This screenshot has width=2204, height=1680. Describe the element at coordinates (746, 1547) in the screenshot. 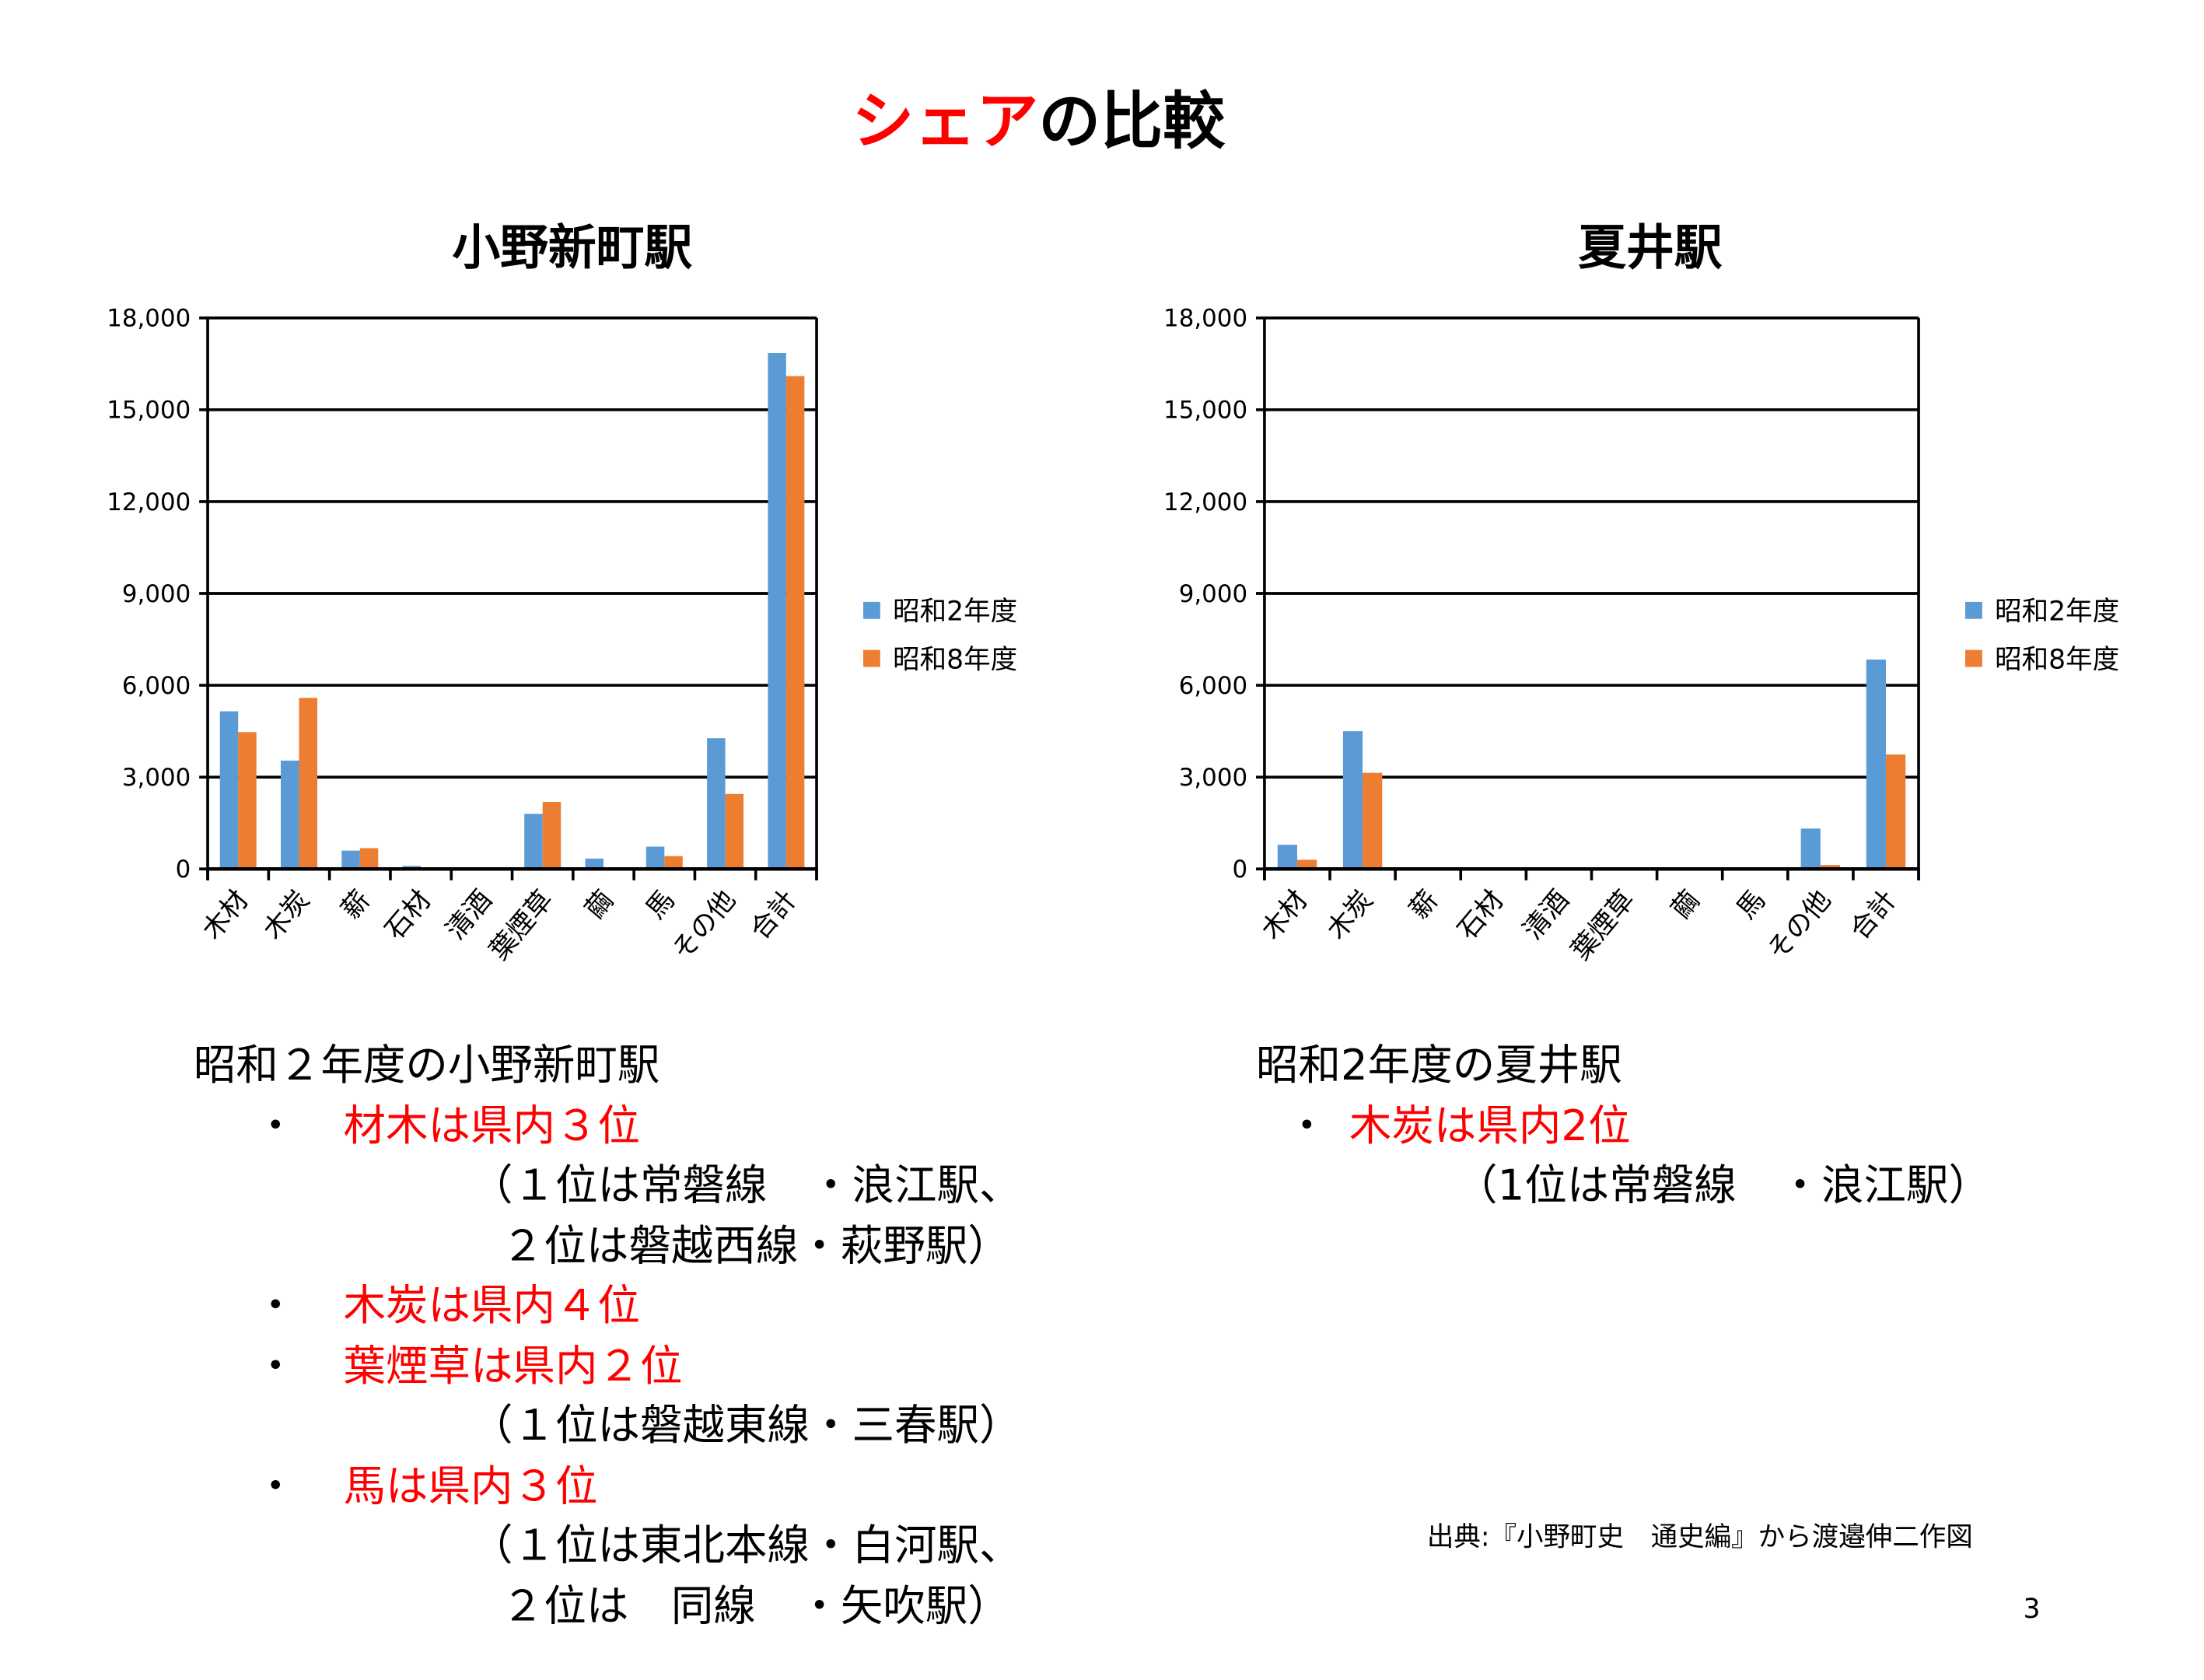

I see `note-item-detail: （１位は東北本線・白河駅、` at that location.